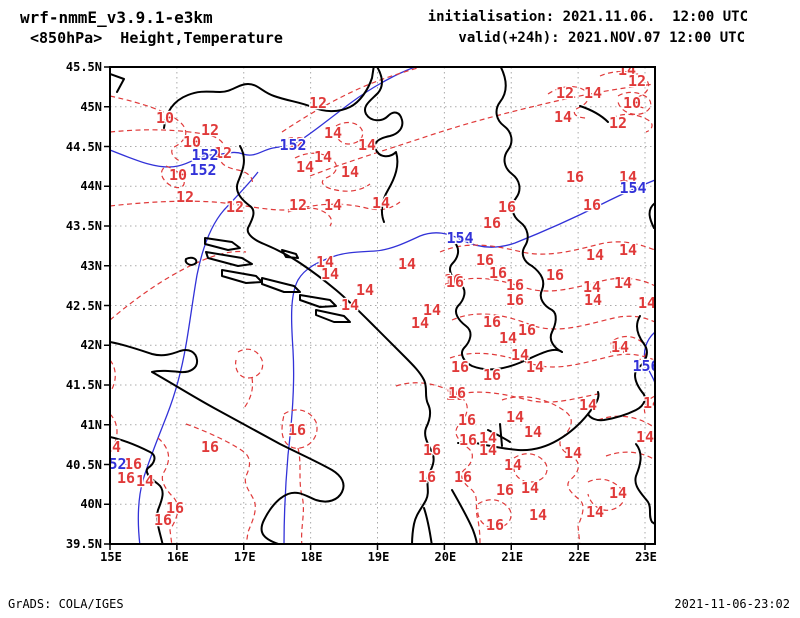  What do you see at coordinates (66, 604) in the screenshot?
I see `grads-credit: GrADS: COLA/IGES` at bounding box center [66, 604].